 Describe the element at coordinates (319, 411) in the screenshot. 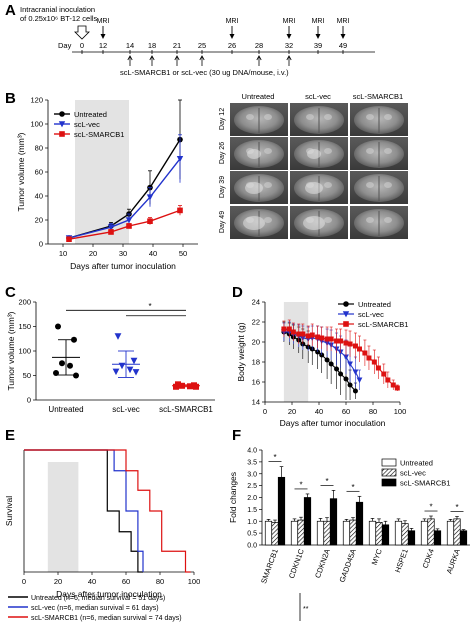

I see `x-tick-label: 40` at that location.